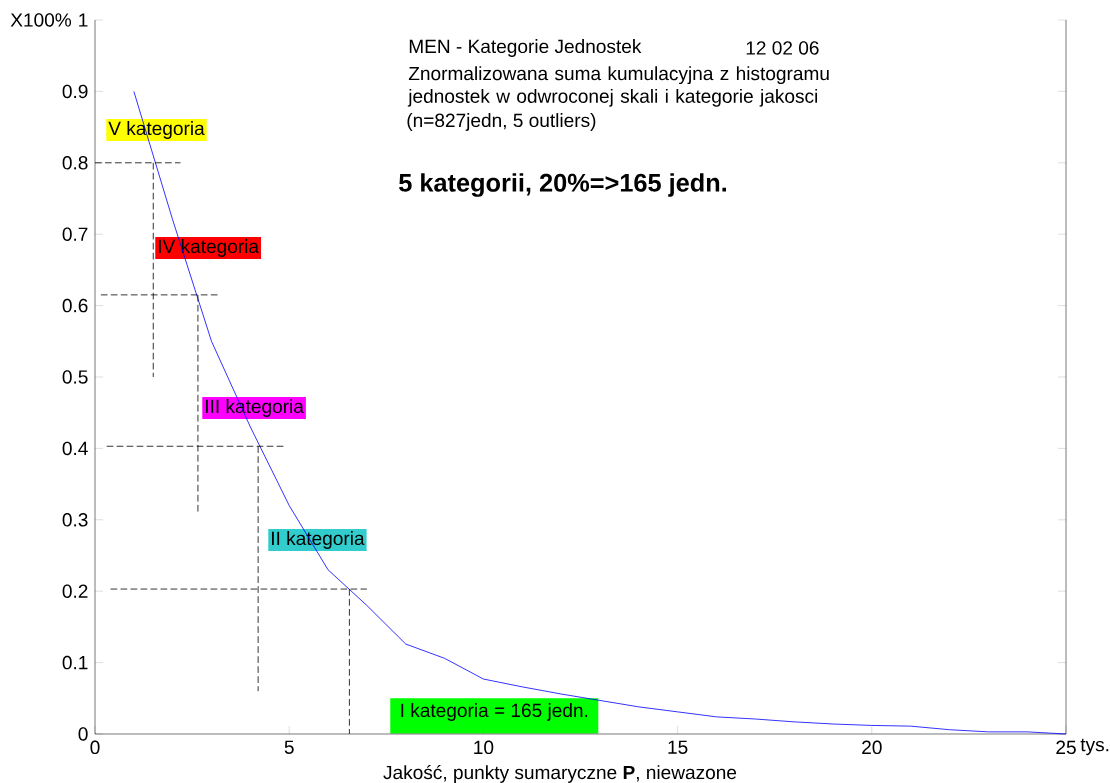  I want to click on annotation: 12 02 06, so click(782, 48).